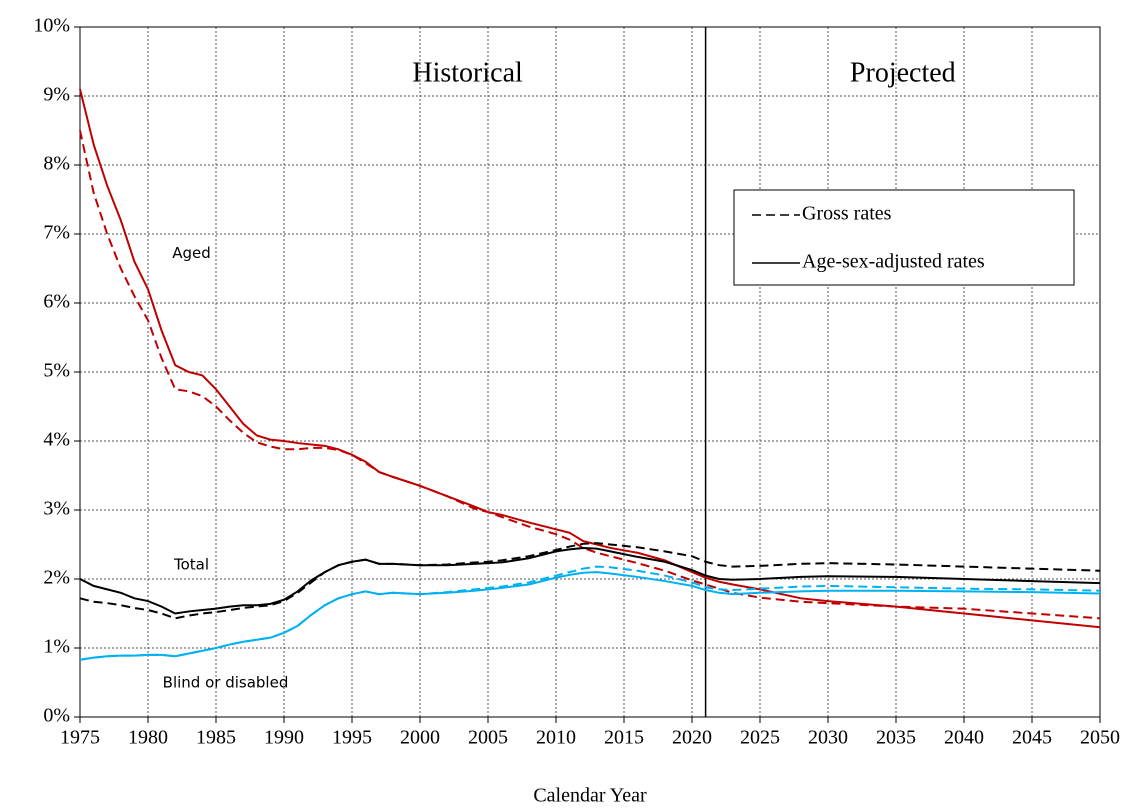  I want to click on x-tick-label: 2015, so click(624, 738).